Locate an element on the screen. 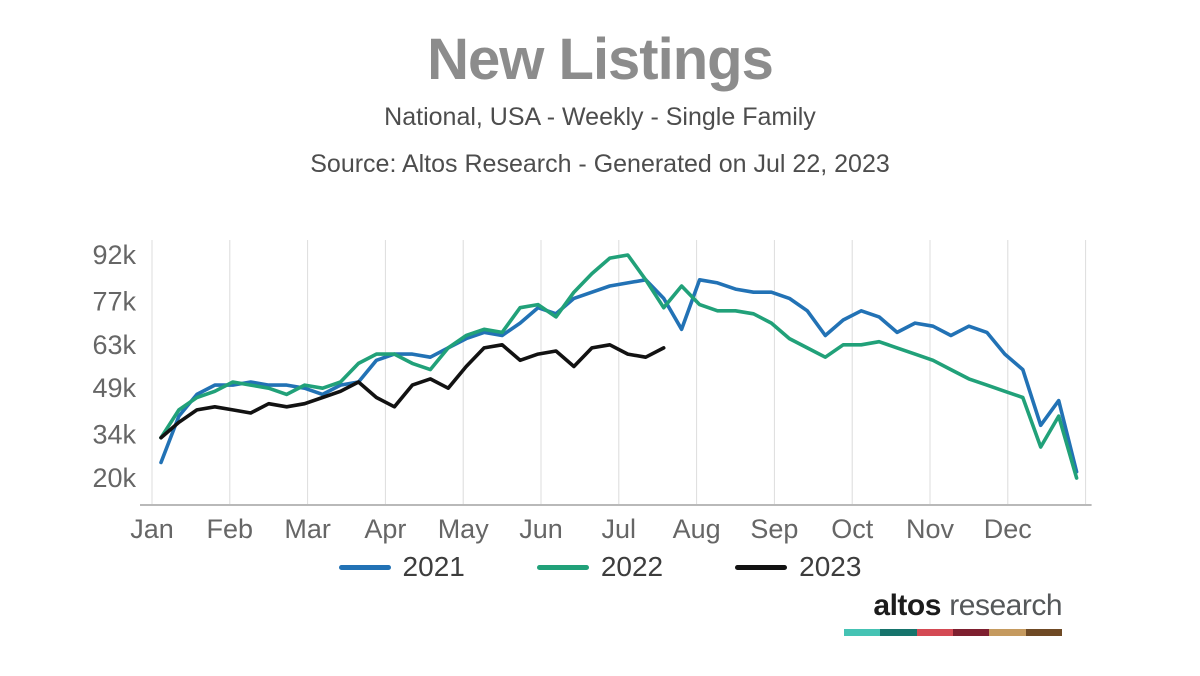  legend-swatch-2022 is located at coordinates (562, 567).